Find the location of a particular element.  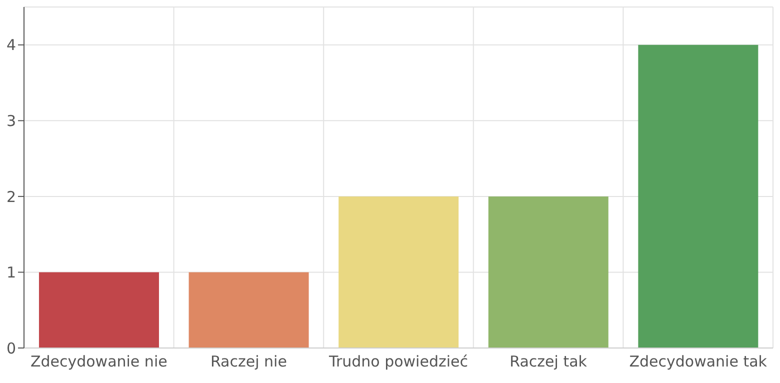

y-tick-label: 1 is located at coordinates (11, 273).